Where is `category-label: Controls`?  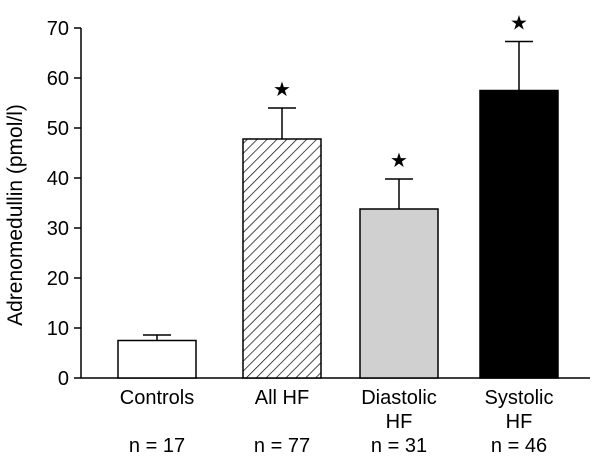
category-label: Controls is located at coordinates (157, 398).